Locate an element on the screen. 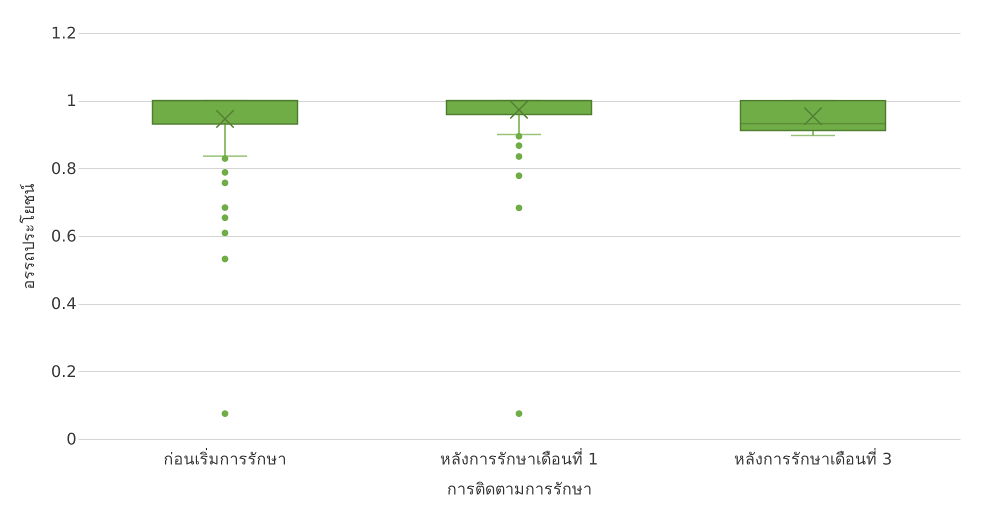 Image resolution: width=993 pixels, height=516 pixels. x-tick-label: หลังการรักษาเดือนที่ 1 is located at coordinates (519, 458).